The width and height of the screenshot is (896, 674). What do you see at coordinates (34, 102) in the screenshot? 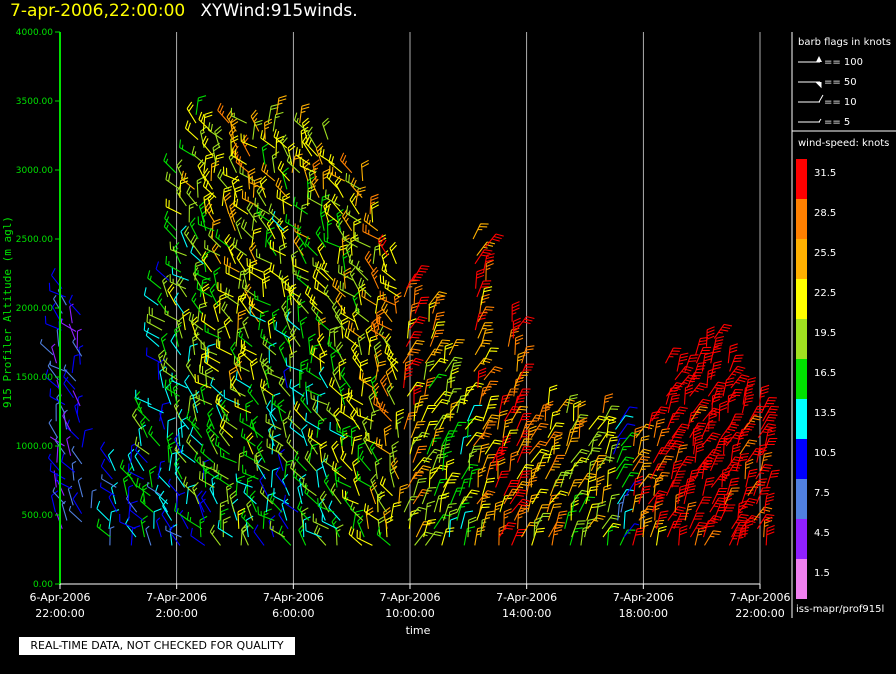
I see `y-tick-label: 3500.00` at bounding box center [34, 102].